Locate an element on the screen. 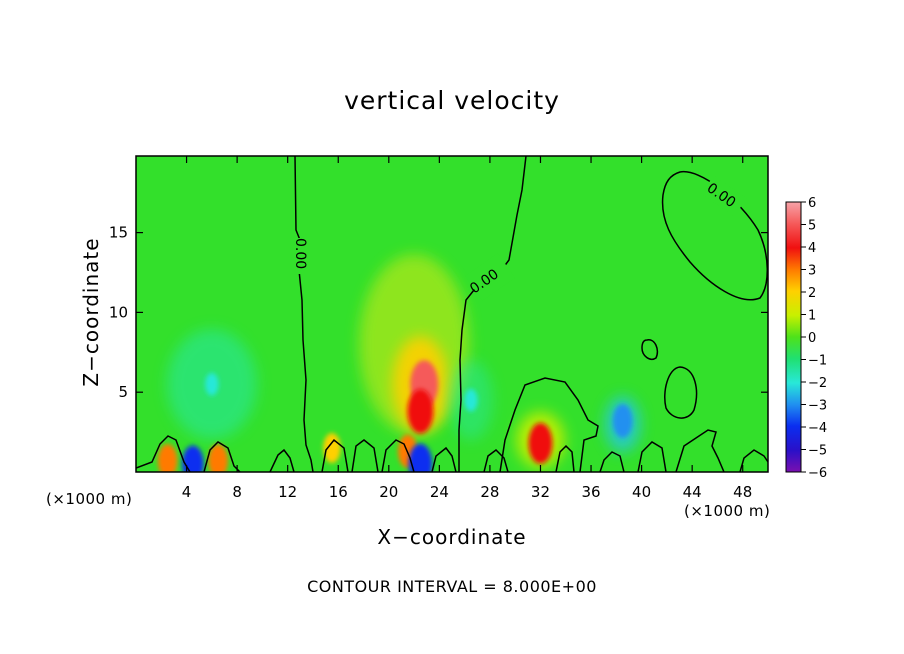 The width and height of the screenshot is (904, 654). colorbar-tick-label: −2 is located at coordinates (817, 383).